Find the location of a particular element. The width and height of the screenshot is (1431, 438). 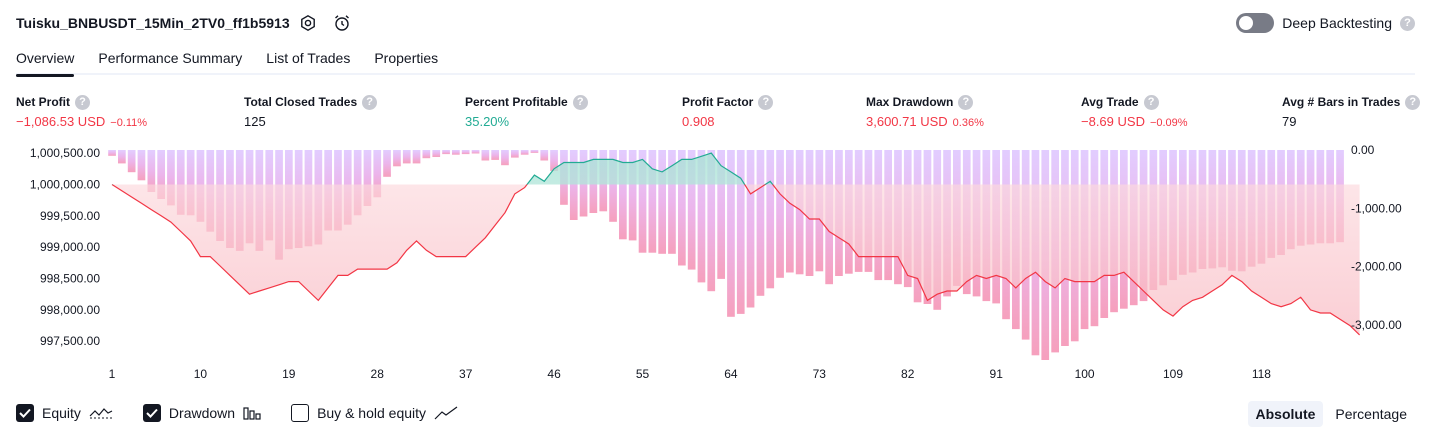

left-axis-tick: 1,000,000.00 is located at coordinates (65, 185).